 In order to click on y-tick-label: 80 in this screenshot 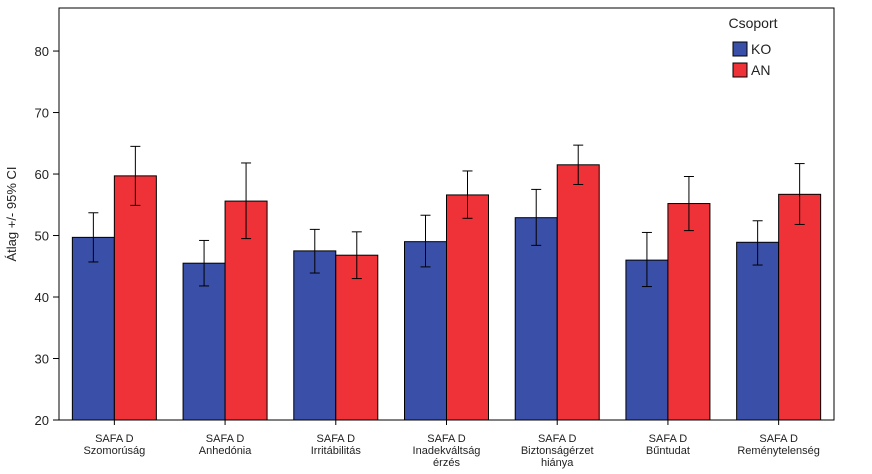, I will do `click(42, 51)`.